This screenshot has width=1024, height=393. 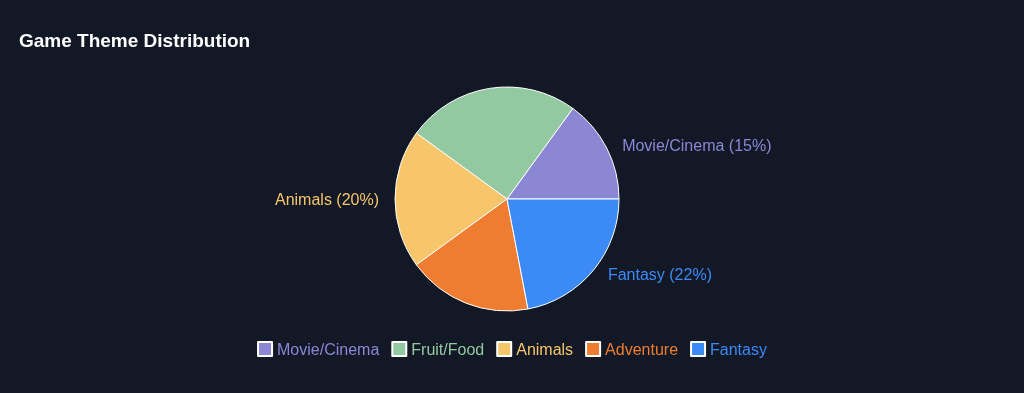 What do you see at coordinates (738, 349) in the screenshot?
I see `legend-label: Fantasy` at bounding box center [738, 349].